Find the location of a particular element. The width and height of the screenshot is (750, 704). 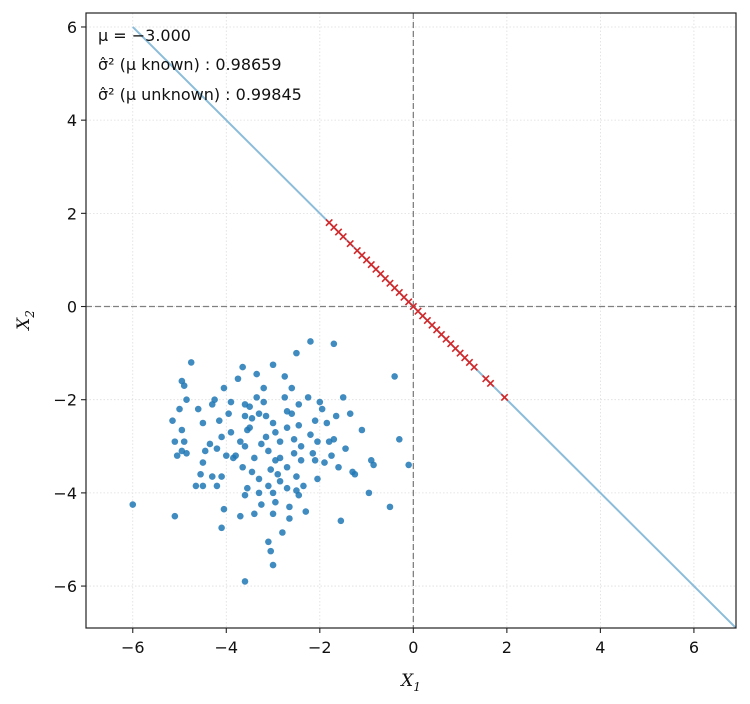

y-tick-label: 0 is located at coordinates (72, 307).